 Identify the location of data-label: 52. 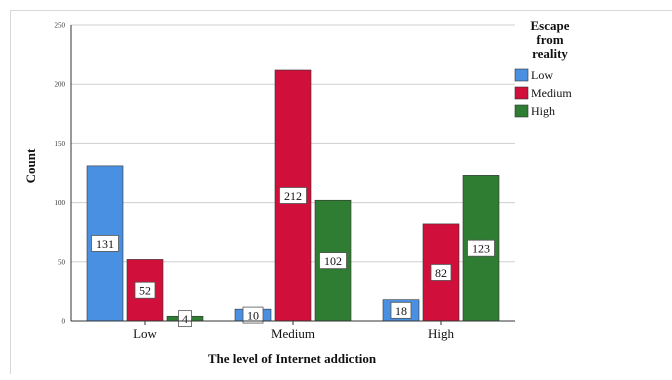
(145, 291).